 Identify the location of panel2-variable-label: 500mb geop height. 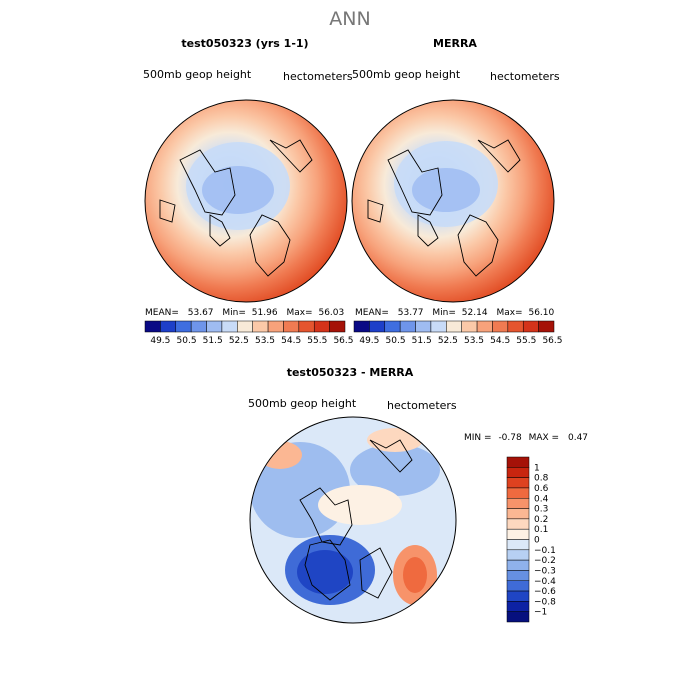
(406, 74).